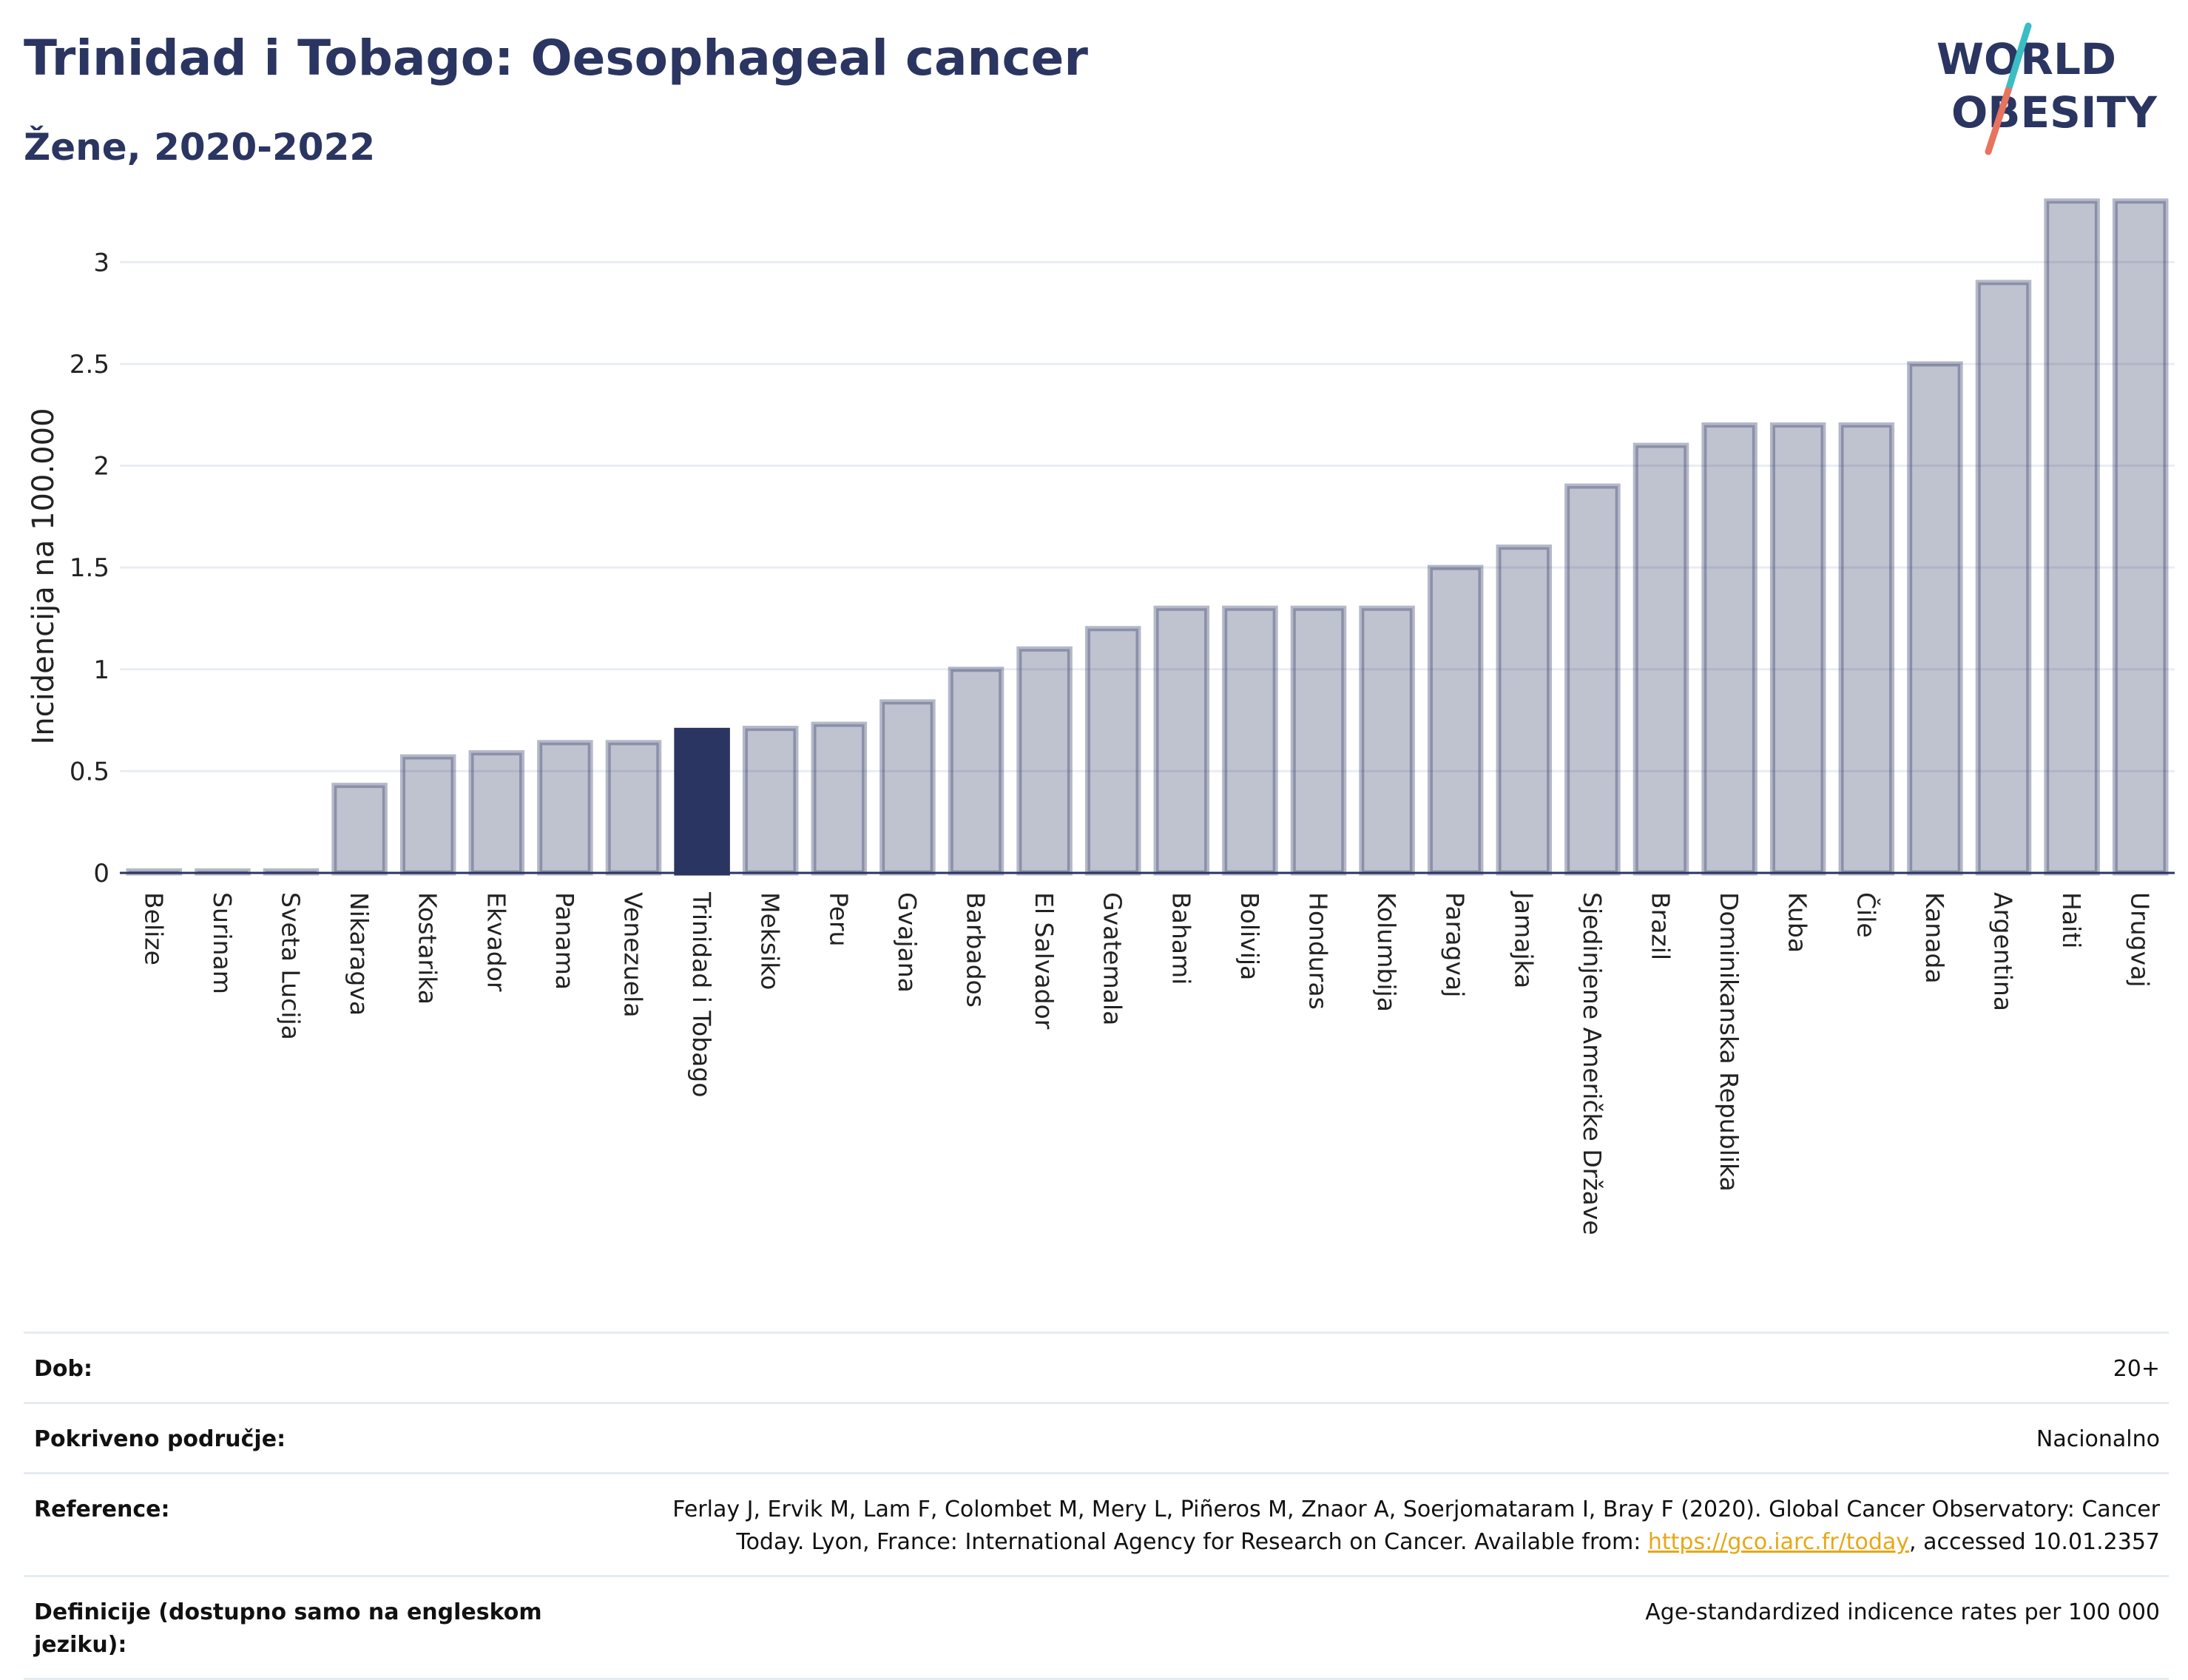  I want to click on y-tick-label: 0, so click(101, 874).